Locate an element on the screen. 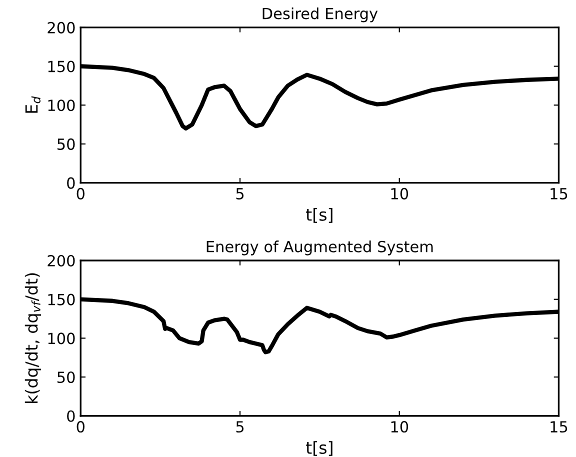 The image size is (576, 457). chart-title: Energy of Augmented System is located at coordinates (319, 248).